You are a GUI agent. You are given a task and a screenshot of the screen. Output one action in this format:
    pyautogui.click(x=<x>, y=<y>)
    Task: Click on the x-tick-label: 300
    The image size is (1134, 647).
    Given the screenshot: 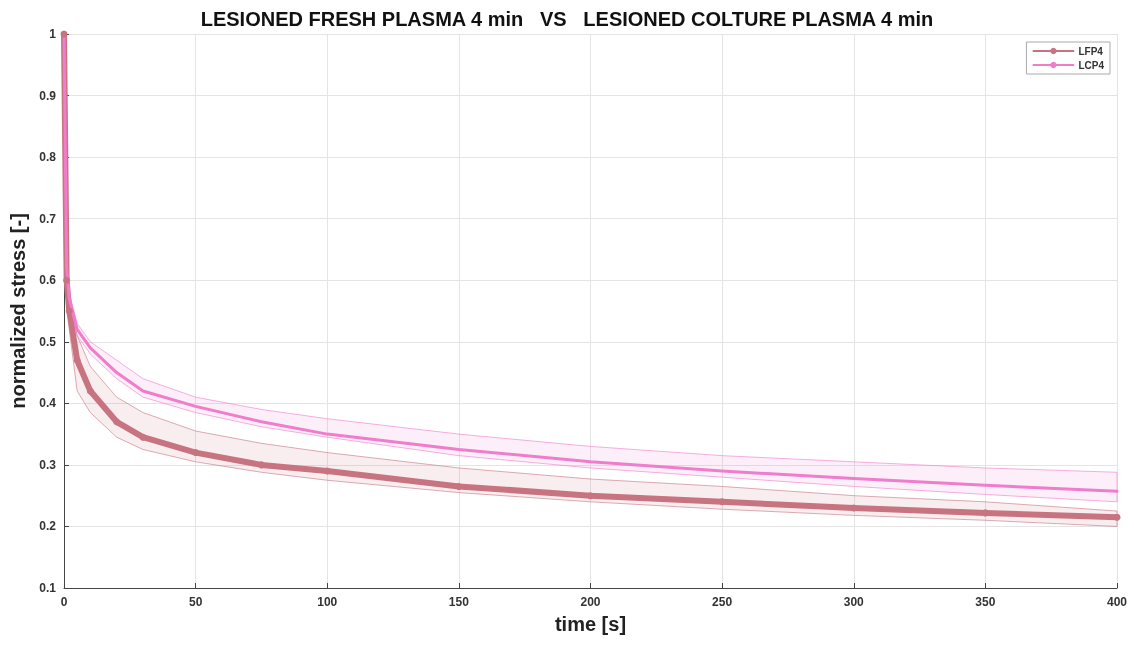 What is the action you would take?
    pyautogui.click(x=854, y=602)
    